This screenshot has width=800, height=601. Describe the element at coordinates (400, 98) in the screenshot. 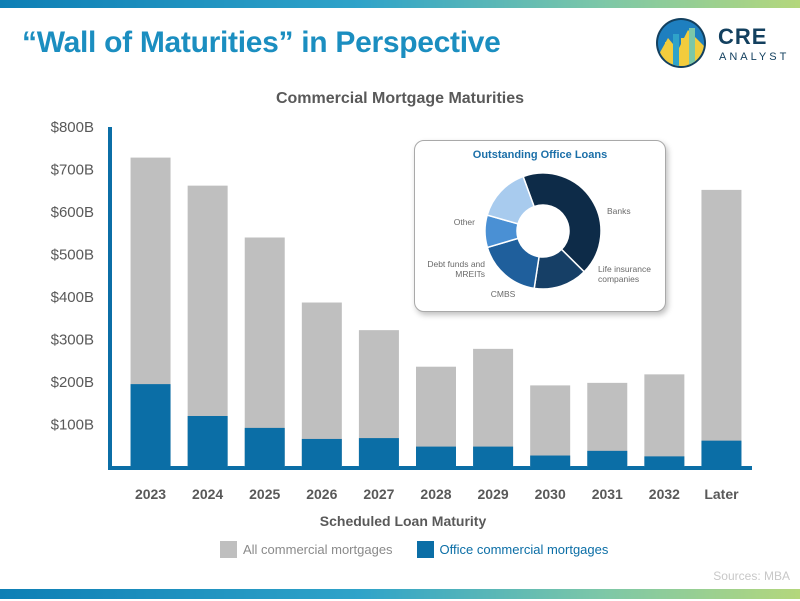

I see `chart-title: Commercial Mortgage Maturities` at that location.